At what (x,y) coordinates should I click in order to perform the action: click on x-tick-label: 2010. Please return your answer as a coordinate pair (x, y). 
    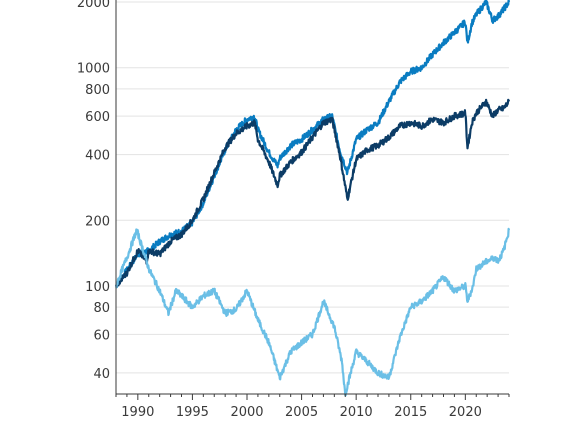
    Looking at the image, I should click on (356, 412).